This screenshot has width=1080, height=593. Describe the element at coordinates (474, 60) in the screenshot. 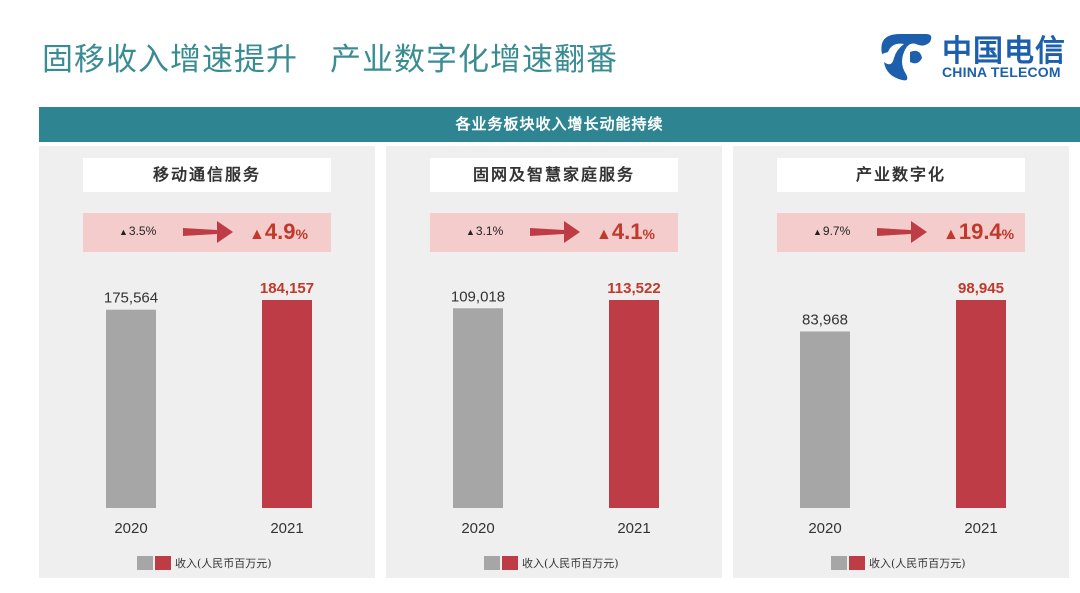

I see `page-title-part2: 产业数字化增速翻番` at that location.